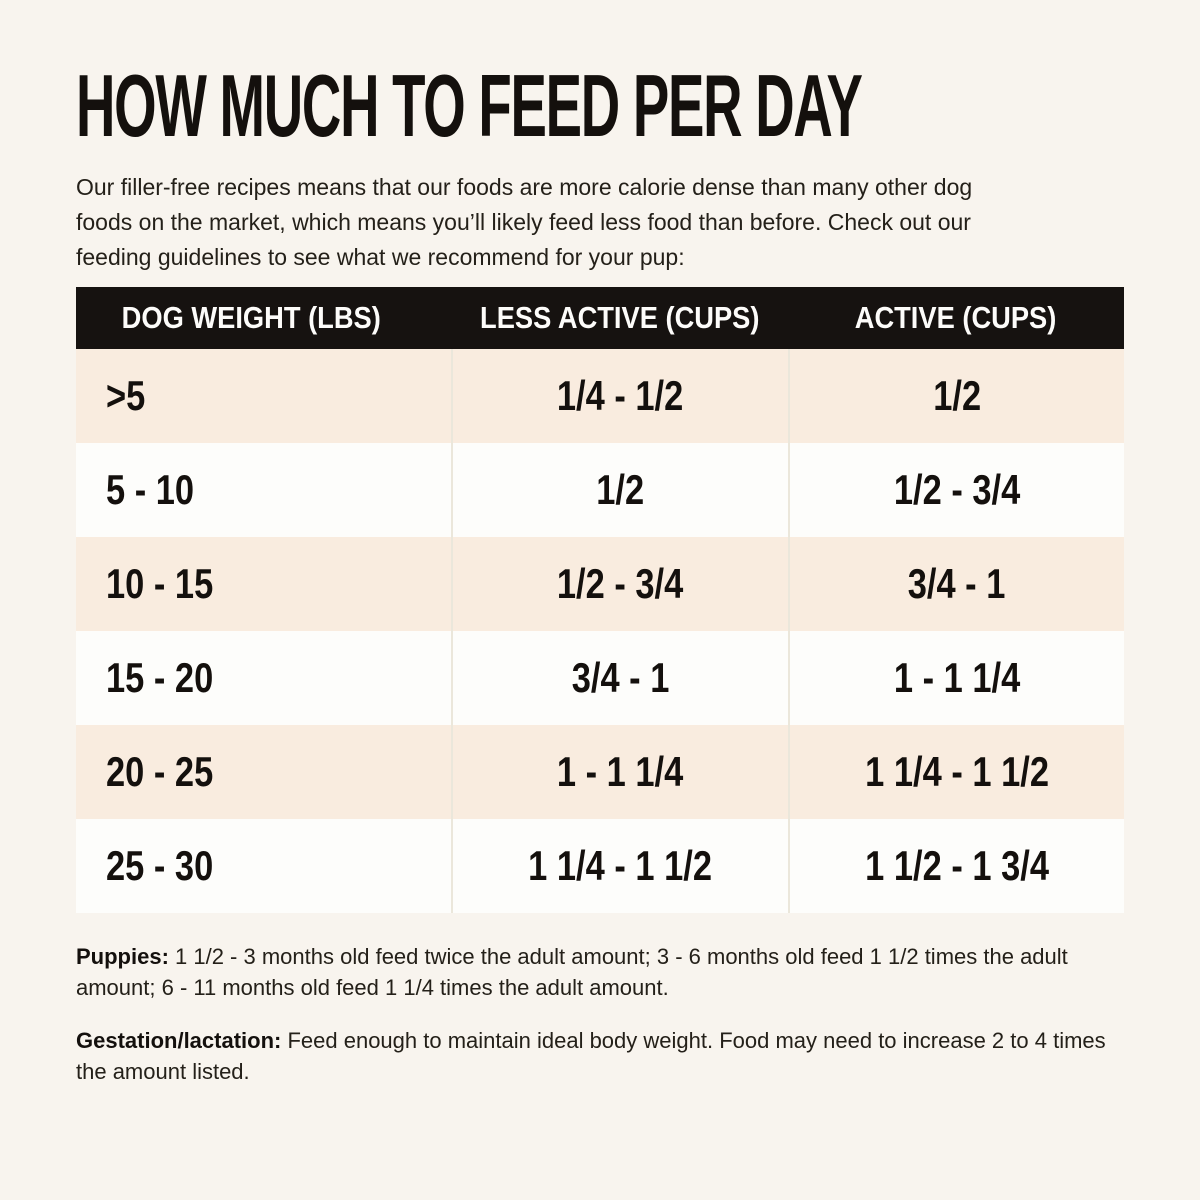 This screenshot has width=1200, height=1200. What do you see at coordinates (126, 395) in the screenshot?
I see `table-cell-value: >5` at bounding box center [126, 395].